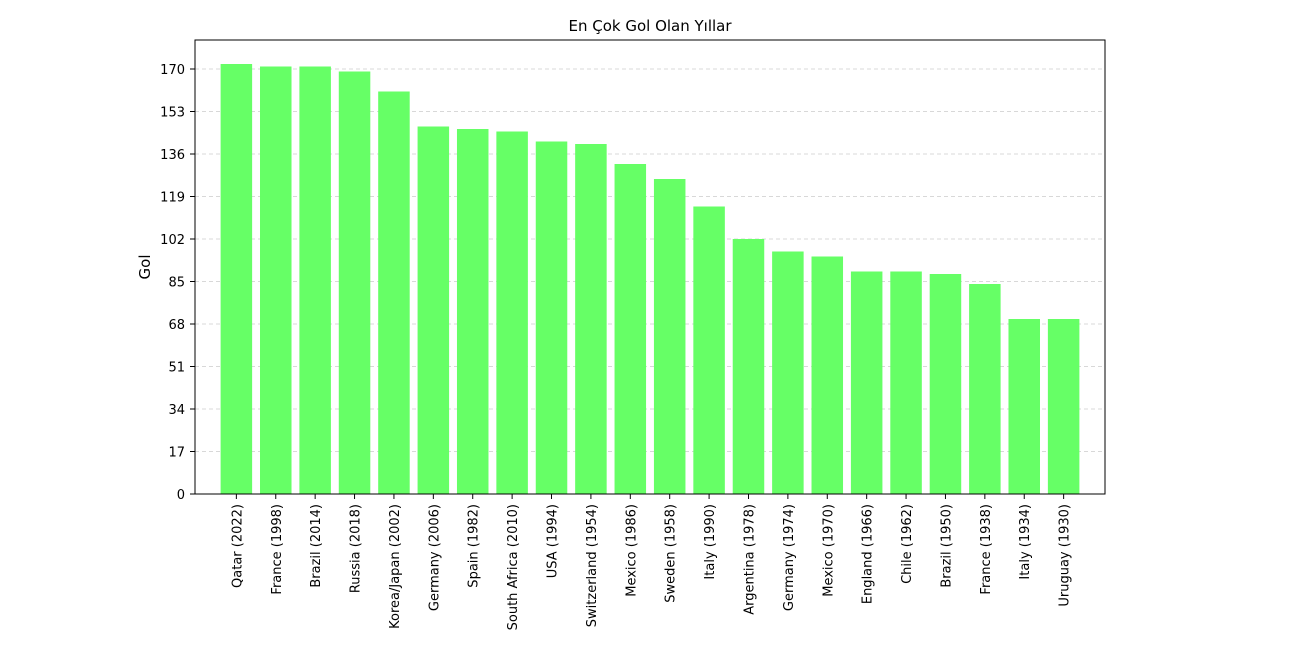  Describe the element at coordinates (176, 368) in the screenshot. I see `y-tick-label: 51` at that location.